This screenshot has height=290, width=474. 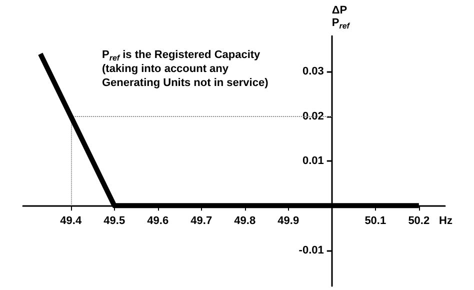 I want to click on x-tick-label: 49.9, so click(x=289, y=221).